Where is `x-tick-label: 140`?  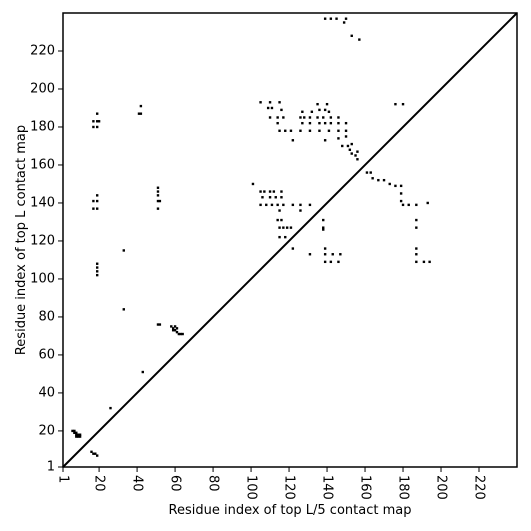 x-tick-label: 140 is located at coordinates (327, 487).